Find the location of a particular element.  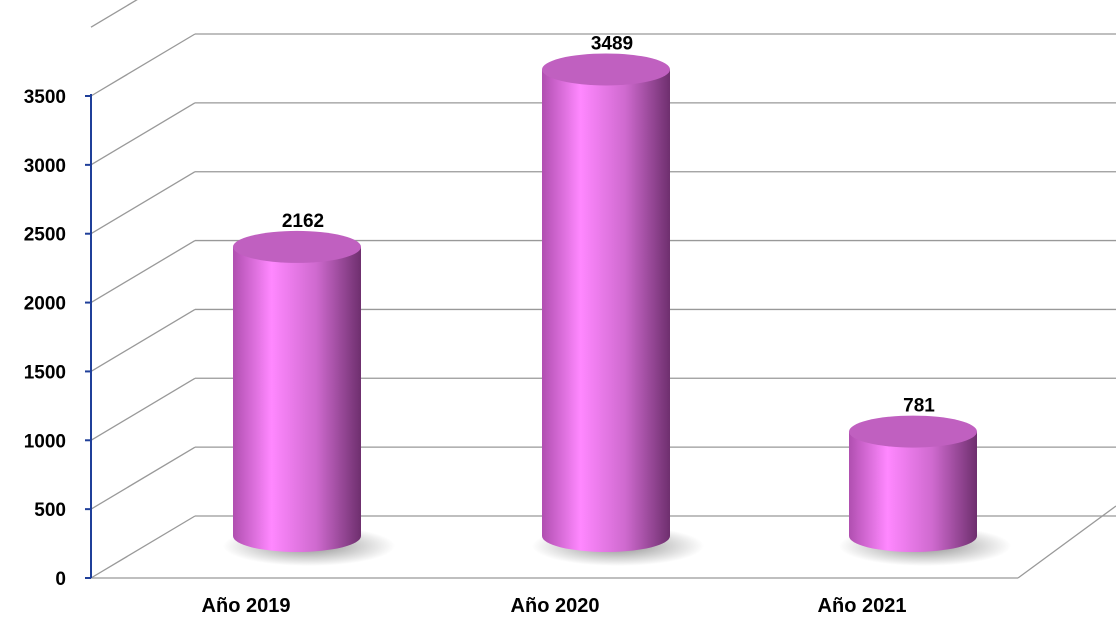

y-tick-label: 2500 is located at coordinates (45, 235).